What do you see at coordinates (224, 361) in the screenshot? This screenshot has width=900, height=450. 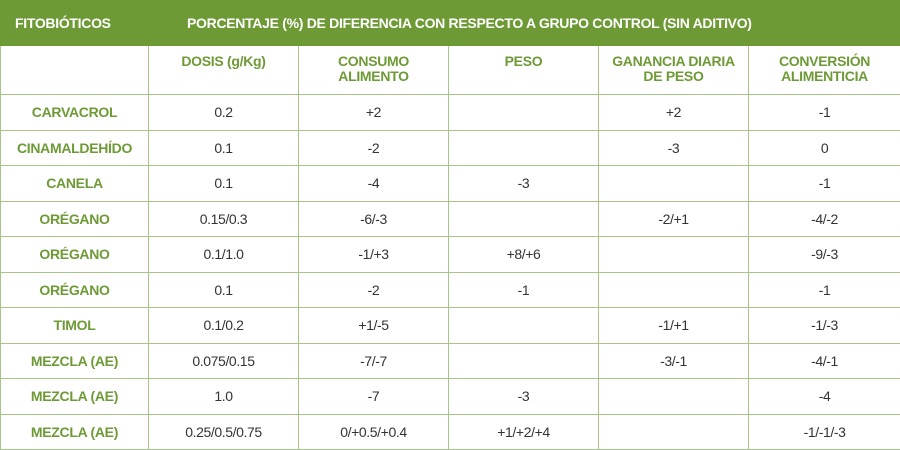 I see `cell-dosis: 0.075/0.15` at bounding box center [224, 361].